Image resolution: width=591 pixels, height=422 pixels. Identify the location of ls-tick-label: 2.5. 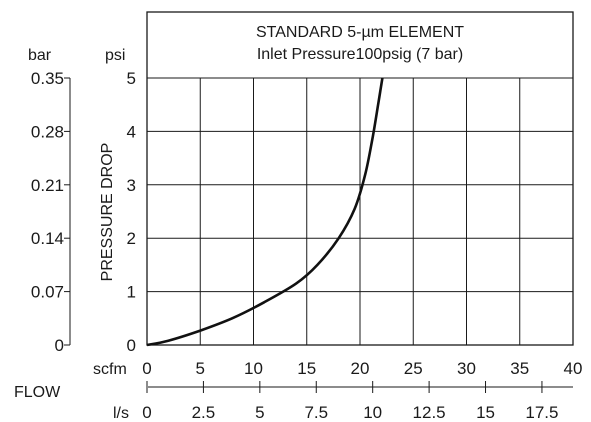
(204, 412).